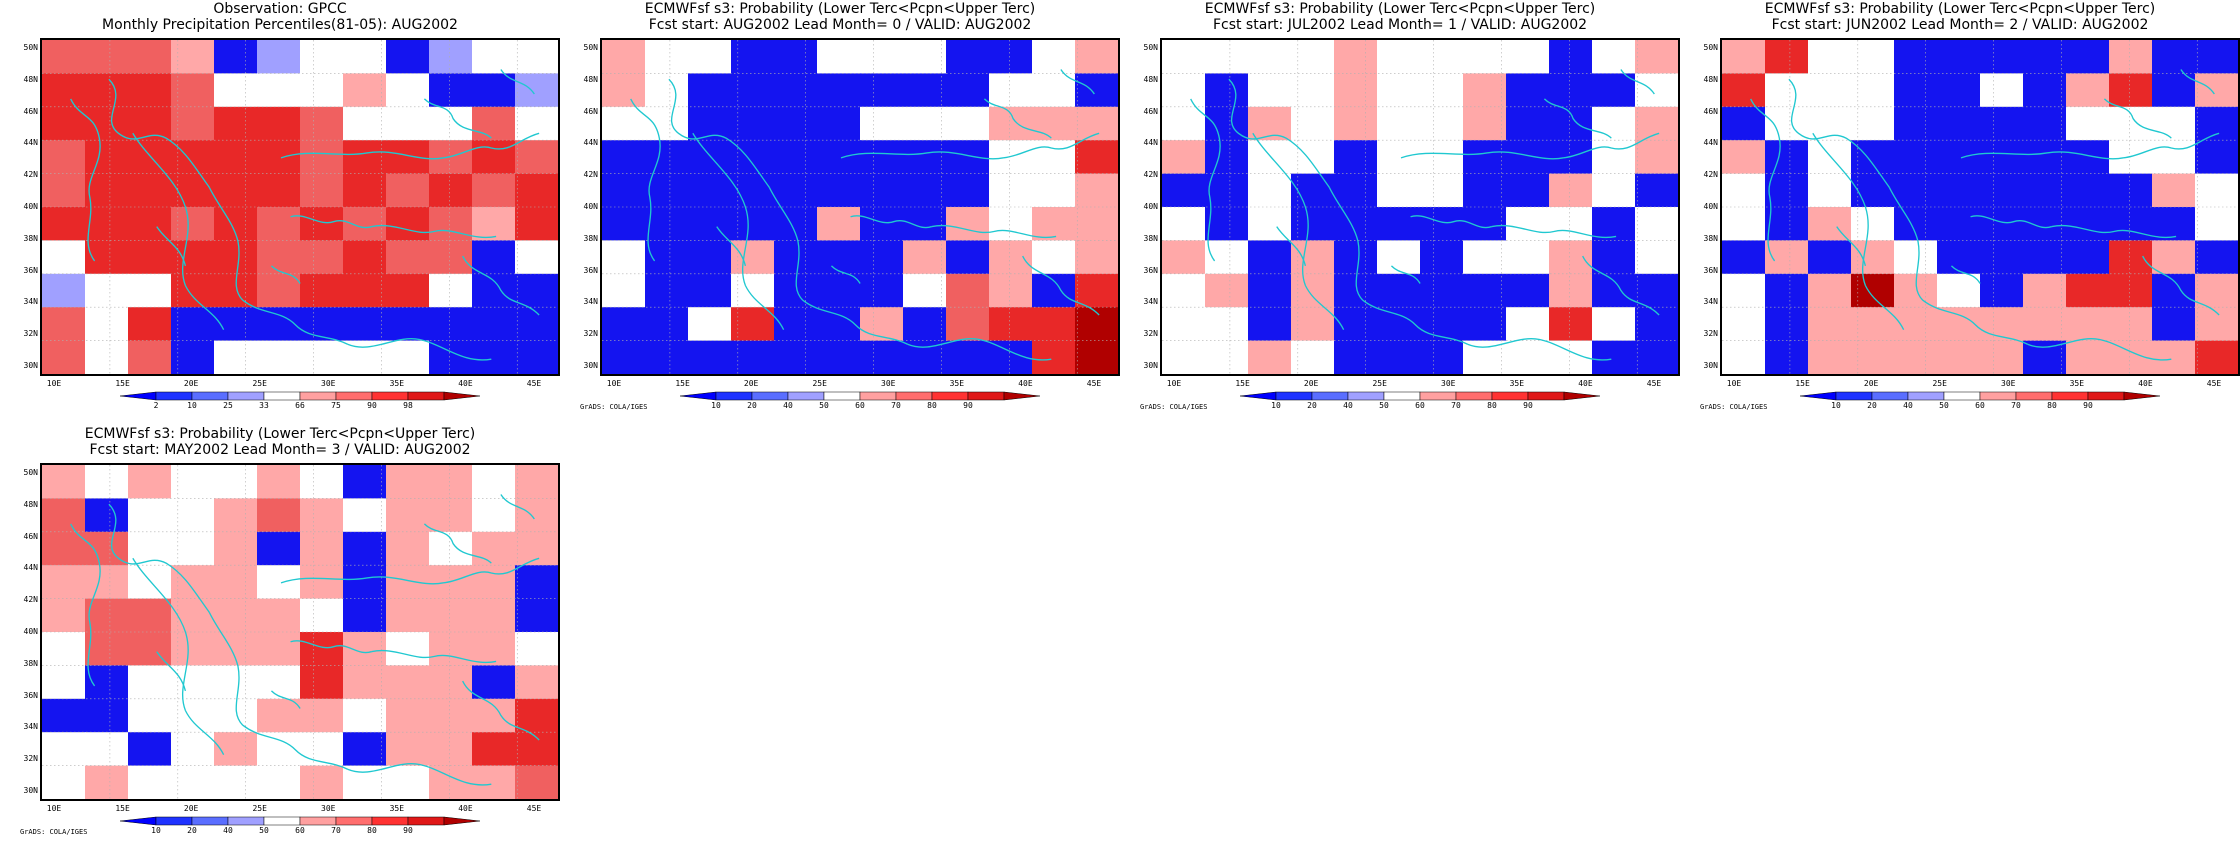 The image size is (2240, 845). I want to click on latitude-label: 34N, so click(30, 727).